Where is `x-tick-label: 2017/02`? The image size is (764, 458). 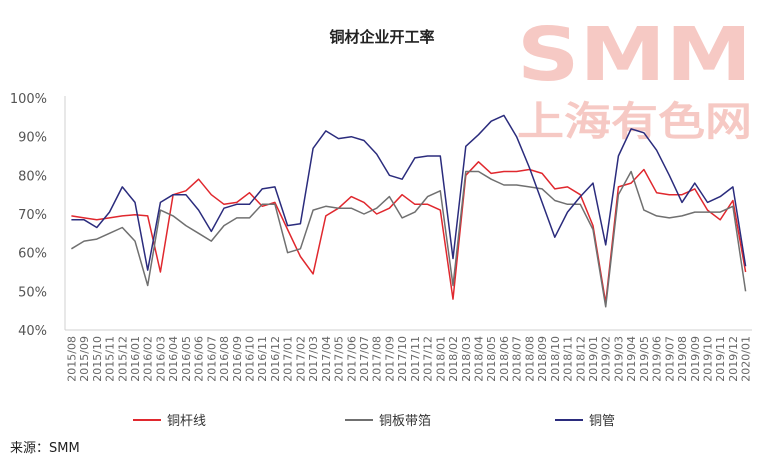
x-tick-label: 2017/02 is located at coordinates (300, 359).